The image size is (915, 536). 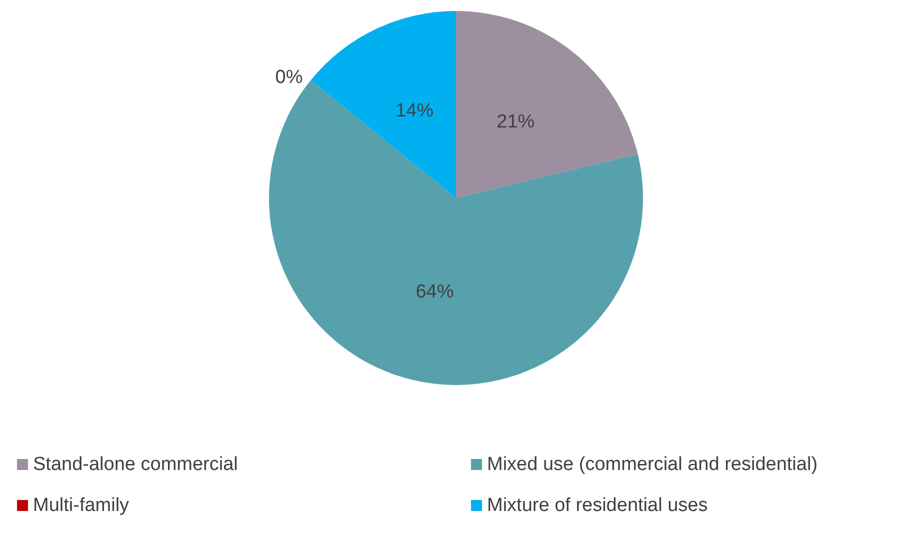 I want to click on legend-label: Multi-family, so click(x=81, y=505).